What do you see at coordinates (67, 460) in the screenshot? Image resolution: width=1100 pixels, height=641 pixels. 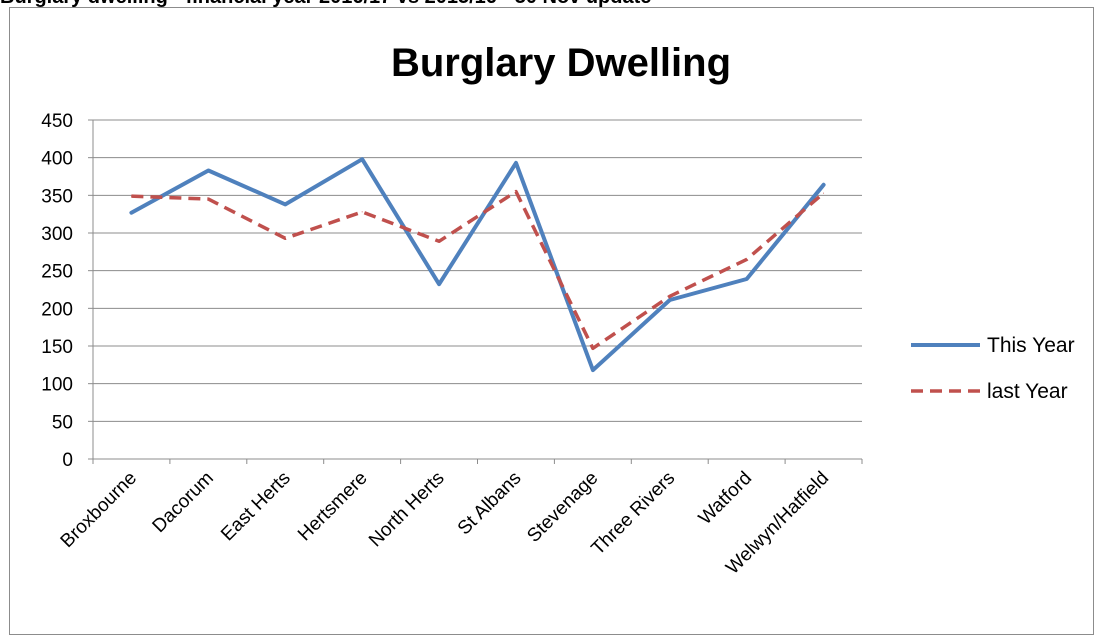 I see `y-tick-label: 0` at bounding box center [67, 460].